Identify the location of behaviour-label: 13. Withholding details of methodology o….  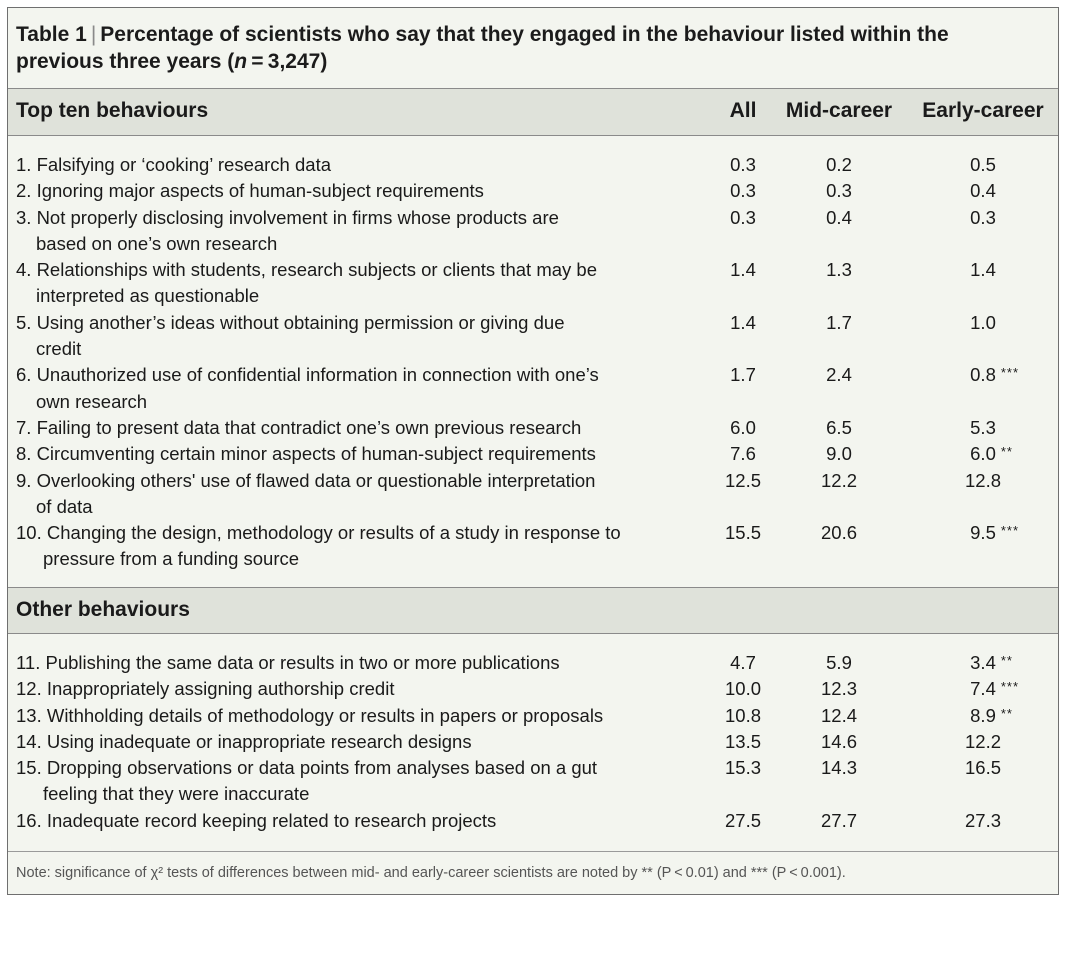
(356, 716).